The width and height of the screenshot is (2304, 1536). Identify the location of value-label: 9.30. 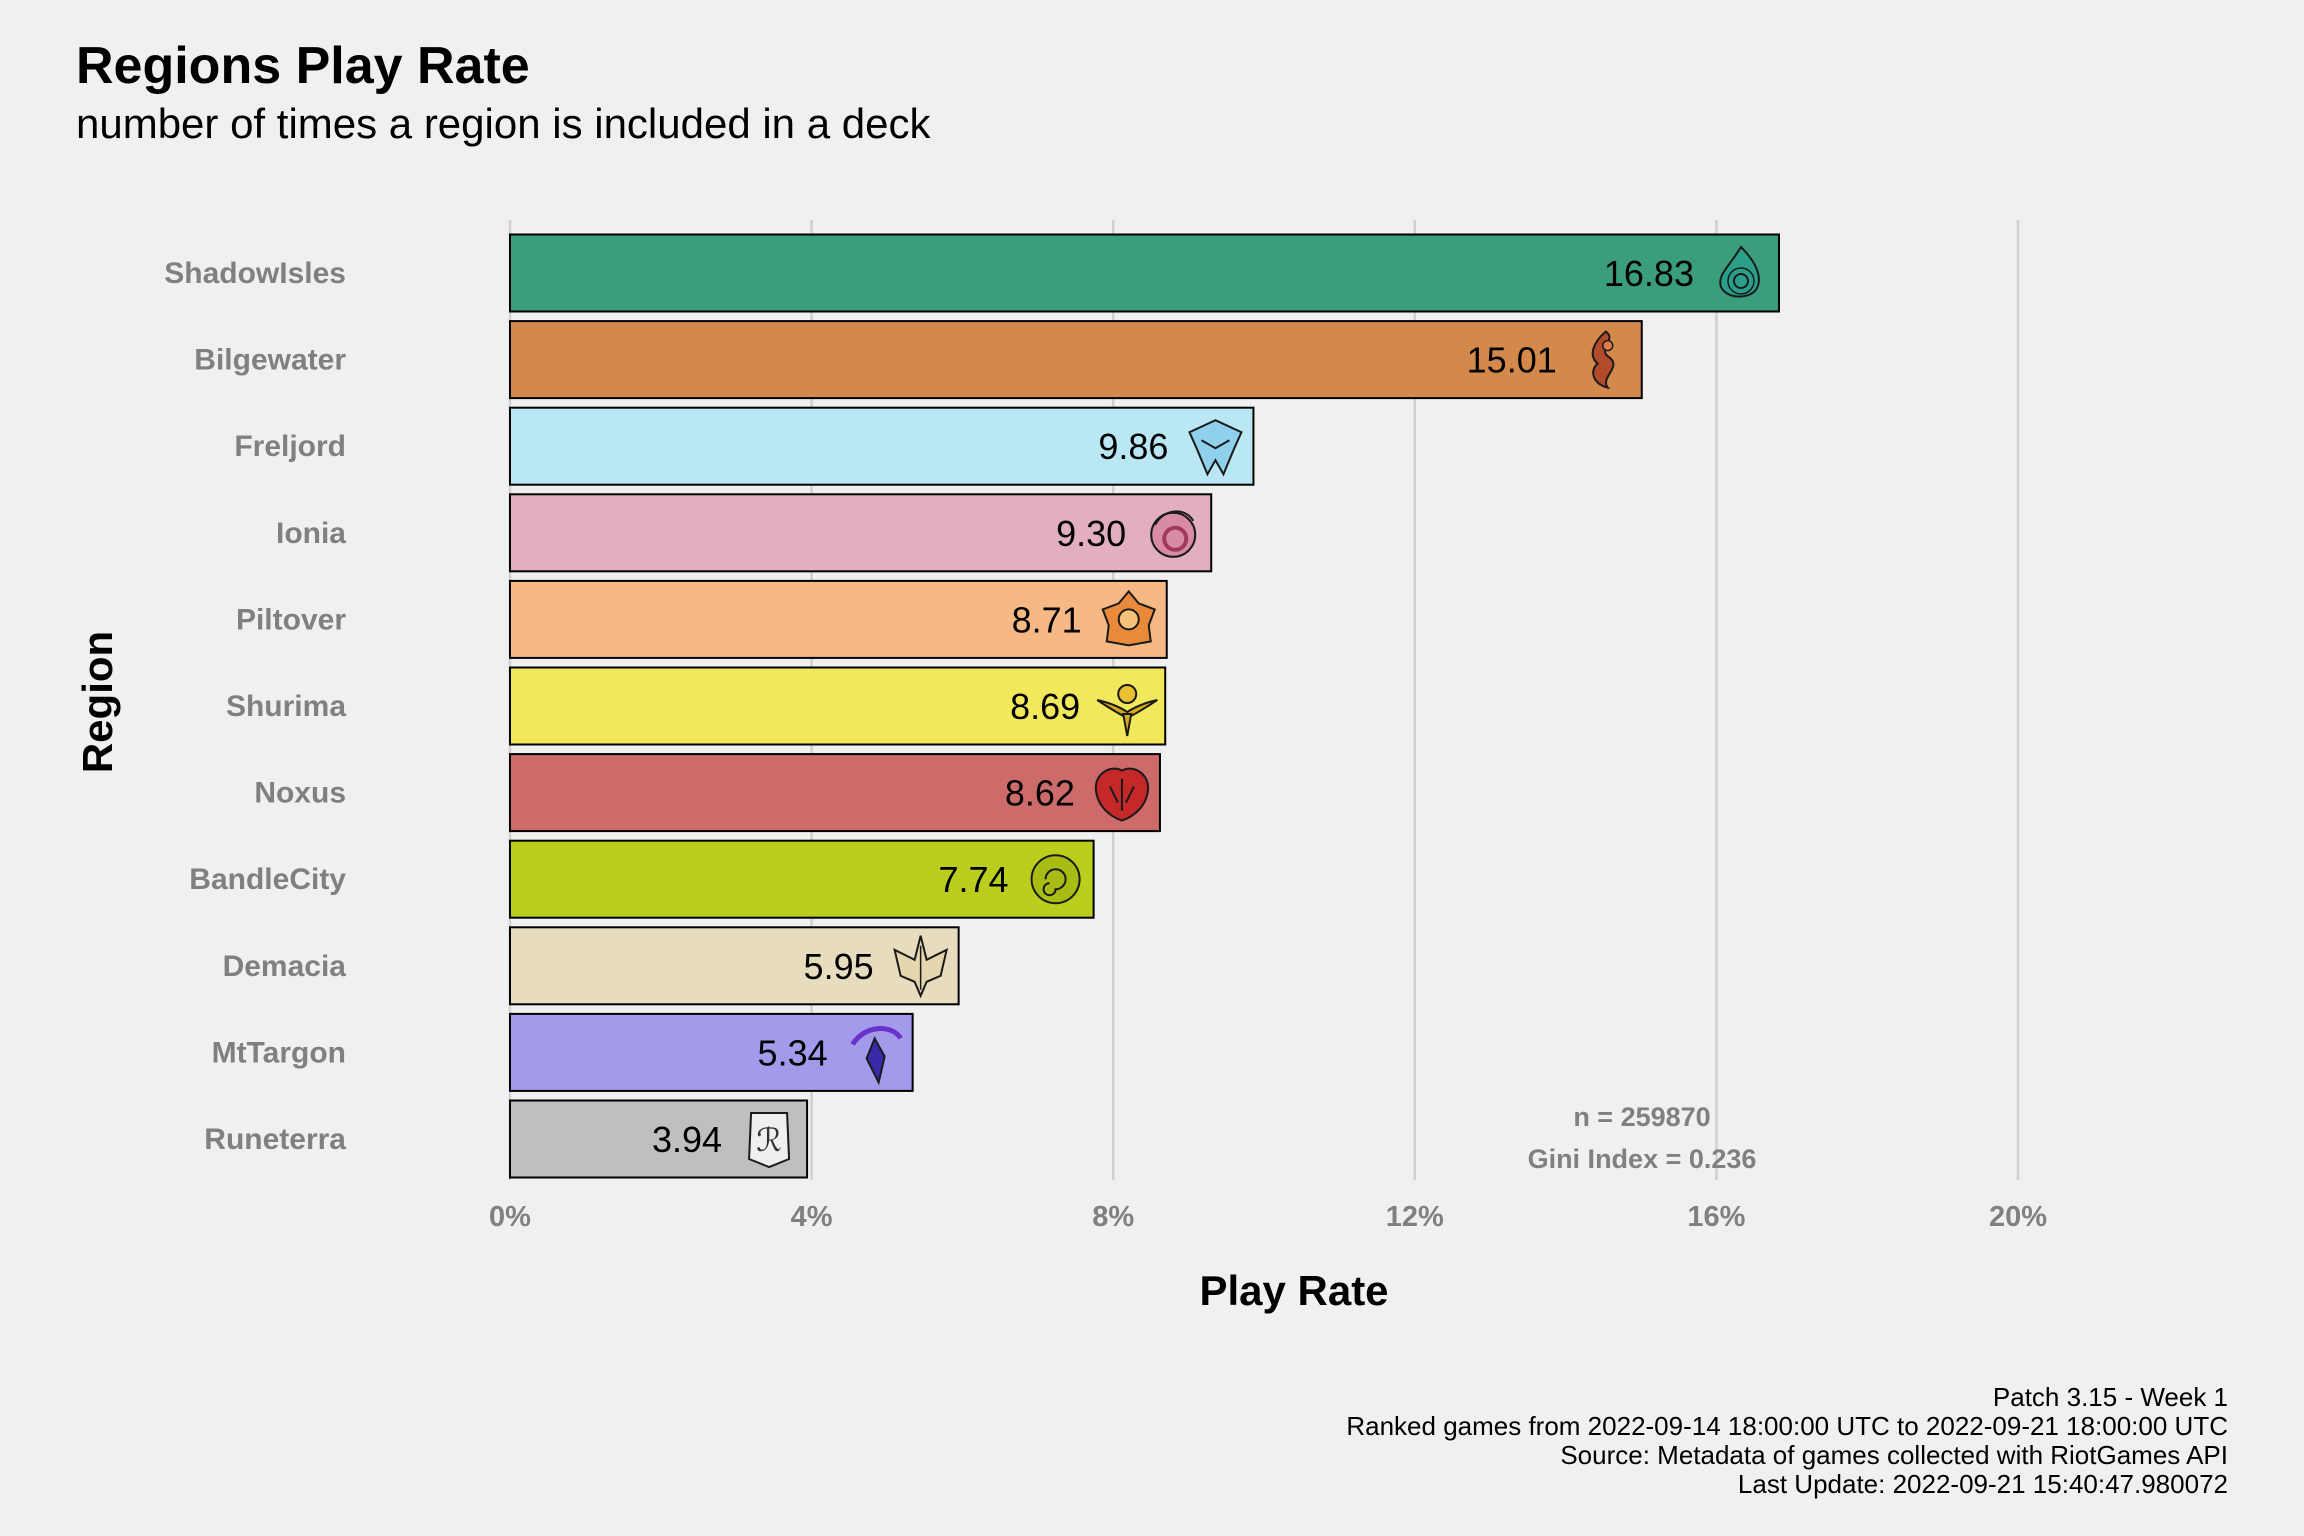
(1091, 533).